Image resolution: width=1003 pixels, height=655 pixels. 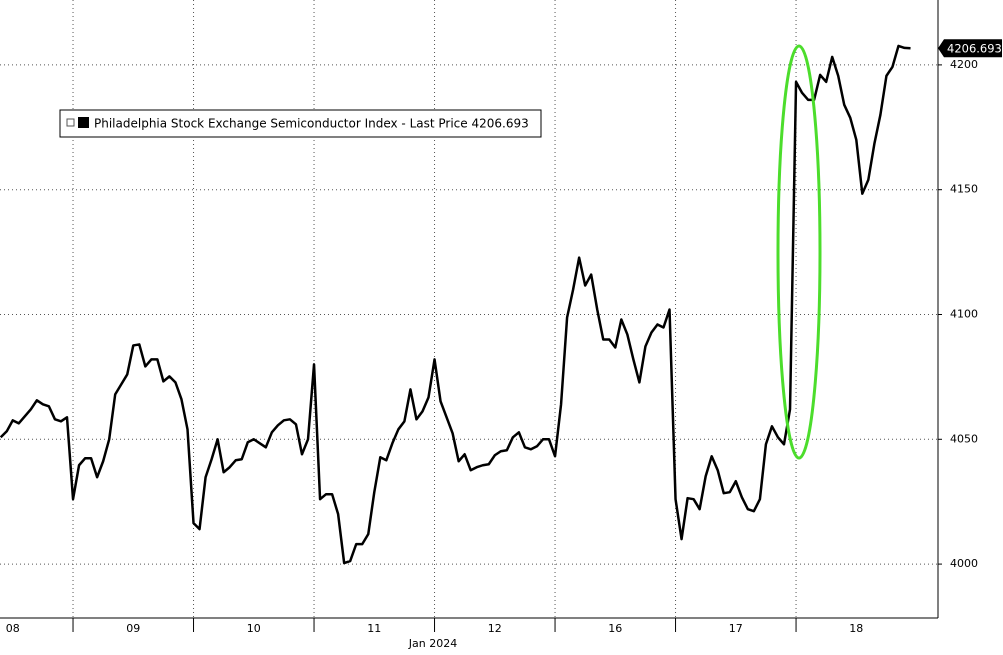 I want to click on last-price-tag, so click(x=970, y=48).